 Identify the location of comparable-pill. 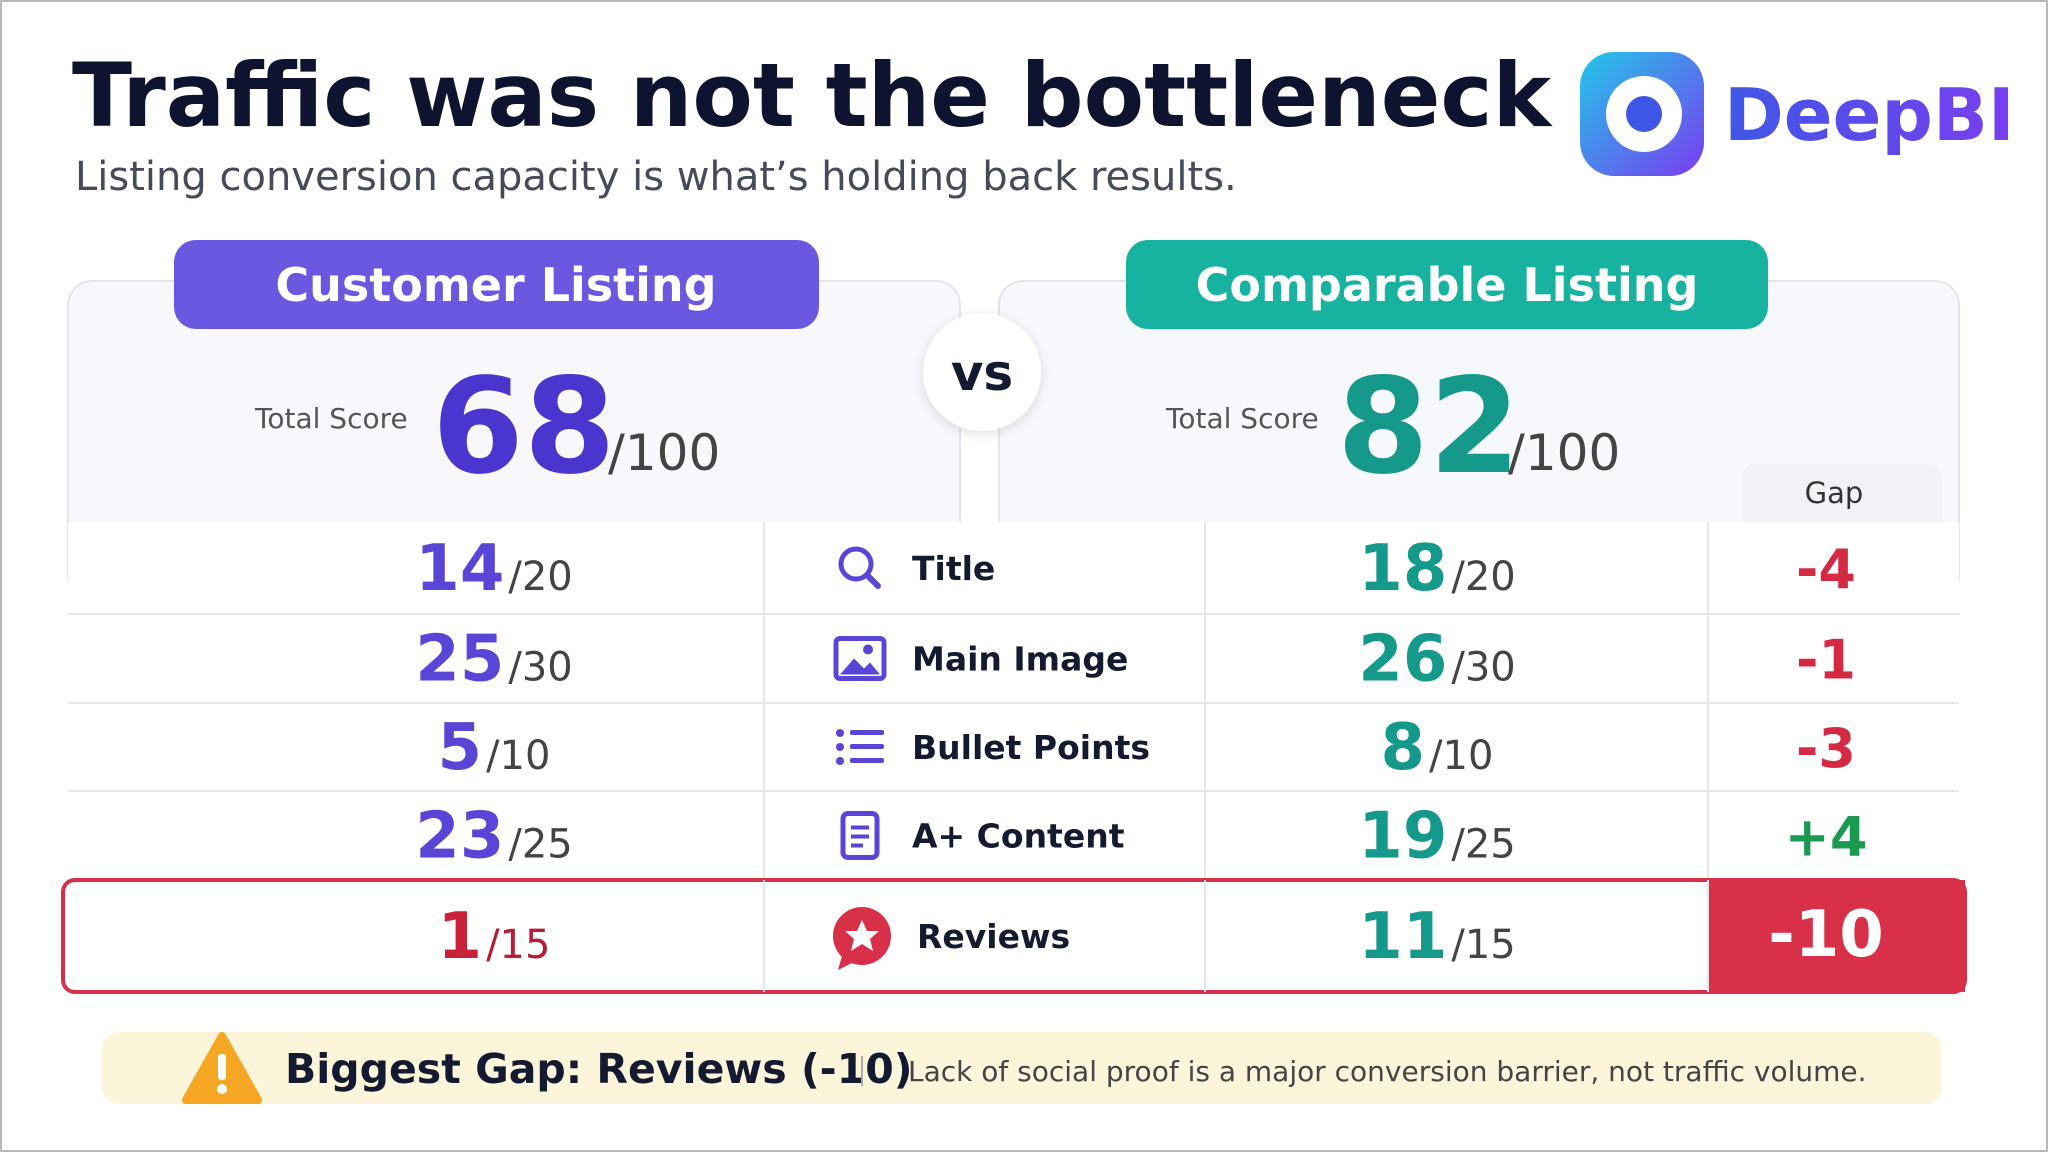
(1447, 284).